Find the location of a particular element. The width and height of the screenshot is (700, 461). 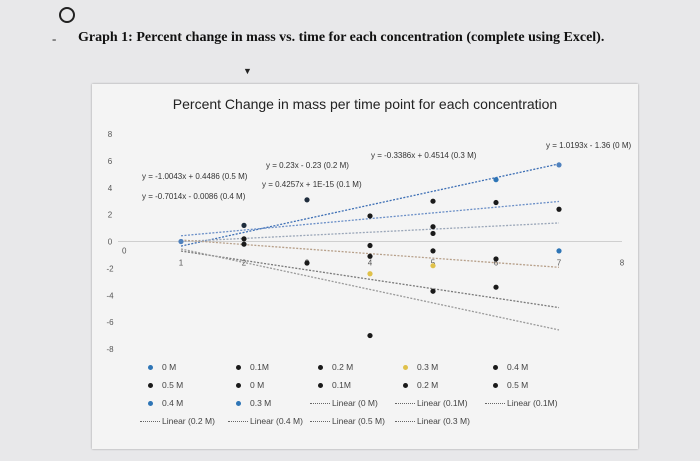

legend-label: Linear (0.3 M) is located at coordinates (443, 421).